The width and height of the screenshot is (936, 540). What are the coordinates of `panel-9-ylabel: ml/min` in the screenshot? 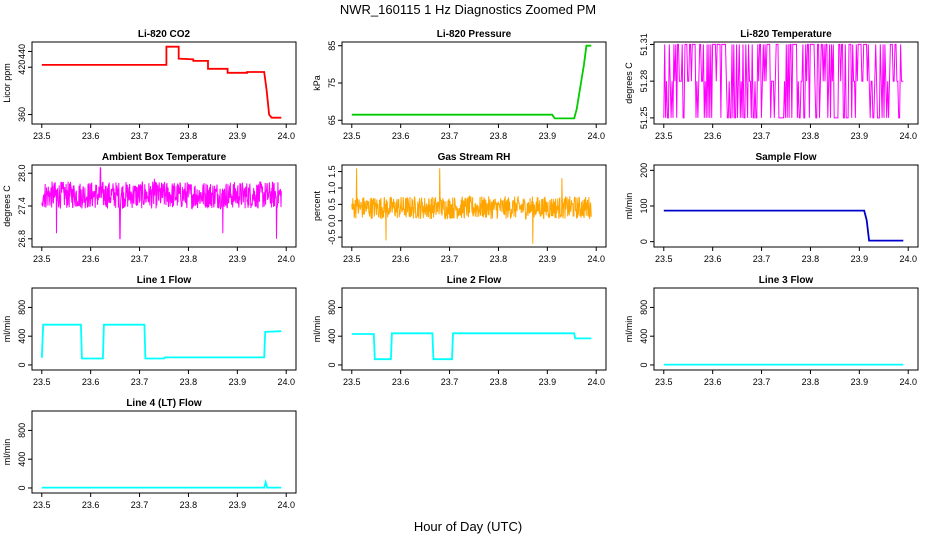 It's located at (629, 329).